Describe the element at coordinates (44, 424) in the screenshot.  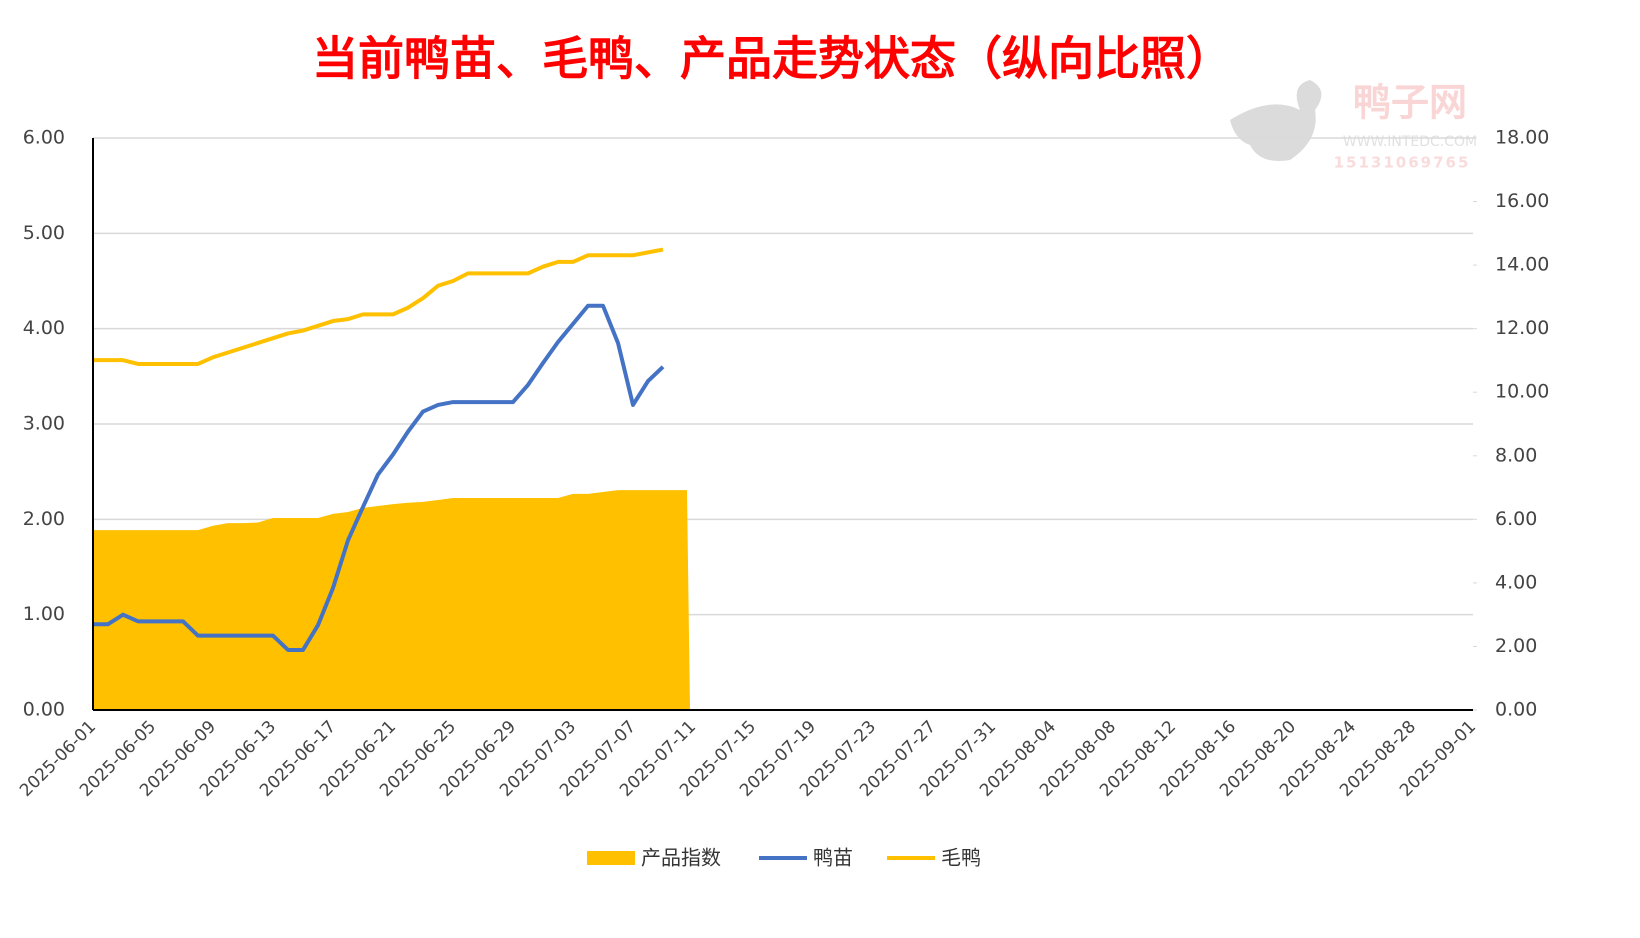
I see `y-tick-label: 3.00` at that location.